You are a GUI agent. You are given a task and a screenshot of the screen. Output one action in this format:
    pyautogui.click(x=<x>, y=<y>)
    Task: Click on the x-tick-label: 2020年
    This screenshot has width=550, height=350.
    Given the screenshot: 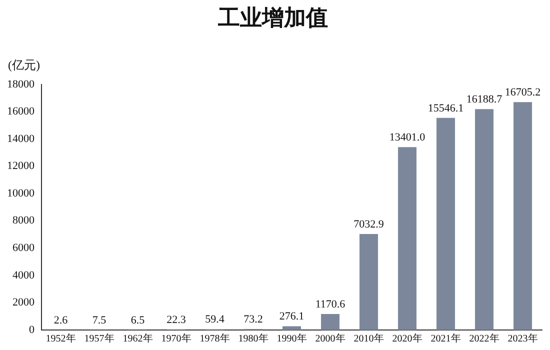 What is the action you would take?
    pyautogui.click(x=407, y=338)
    